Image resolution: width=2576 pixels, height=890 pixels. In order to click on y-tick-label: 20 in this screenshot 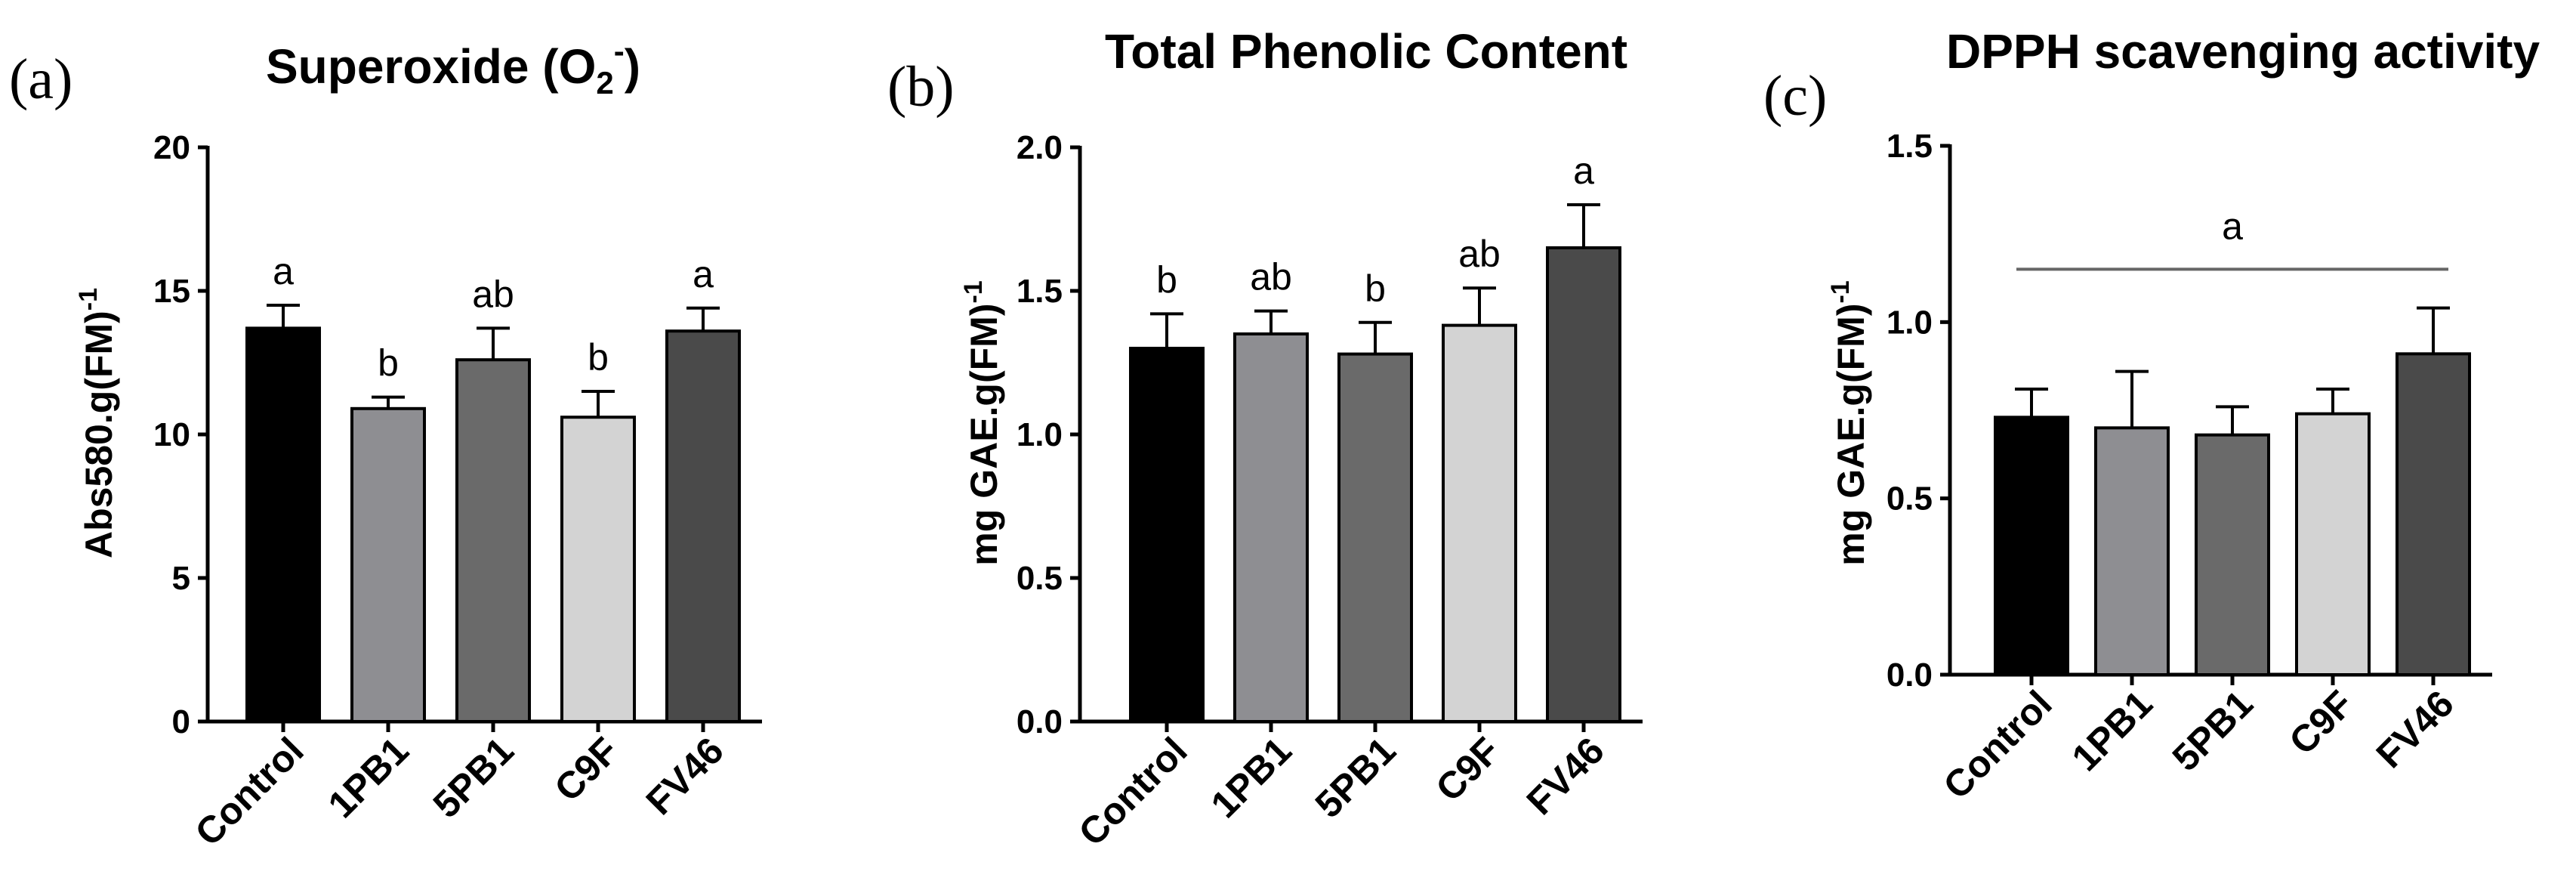, I will do `click(171, 148)`.